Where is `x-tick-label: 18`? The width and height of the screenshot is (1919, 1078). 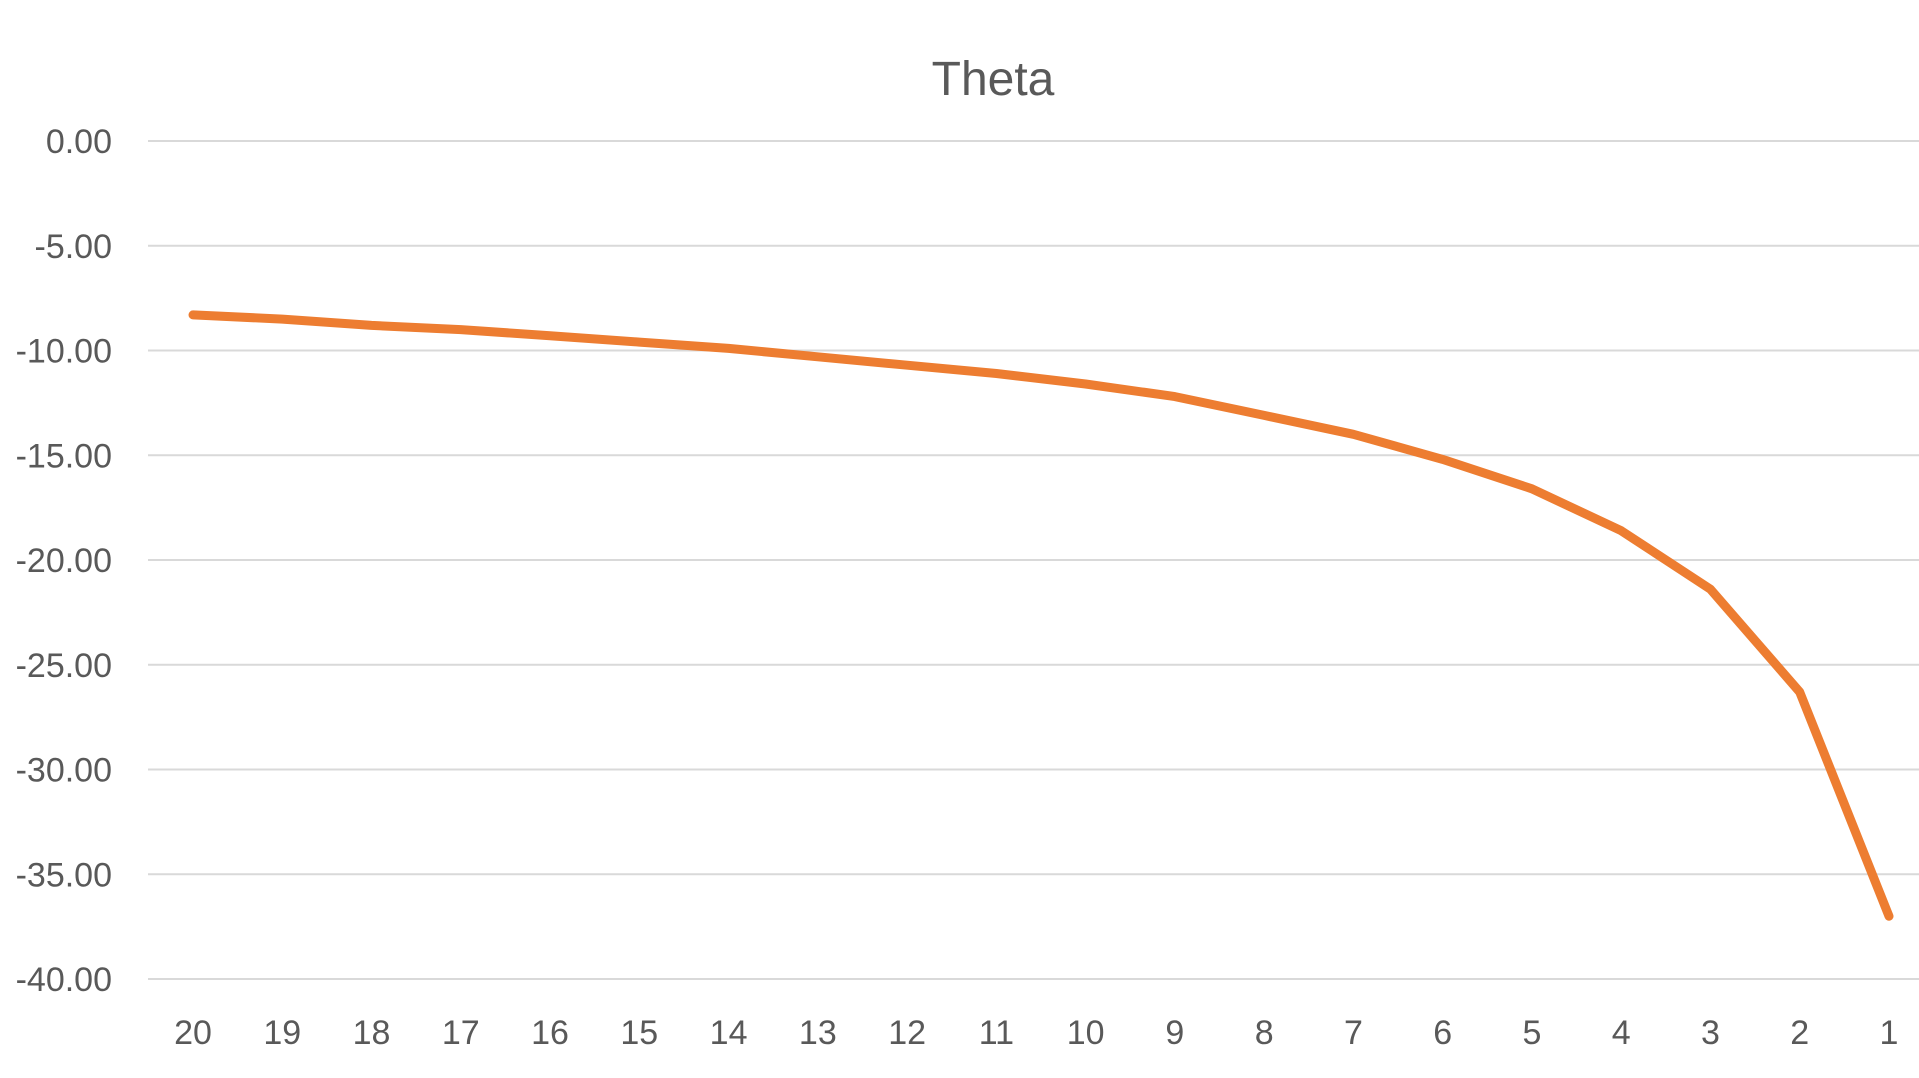 x-tick-label: 18 is located at coordinates (372, 1033).